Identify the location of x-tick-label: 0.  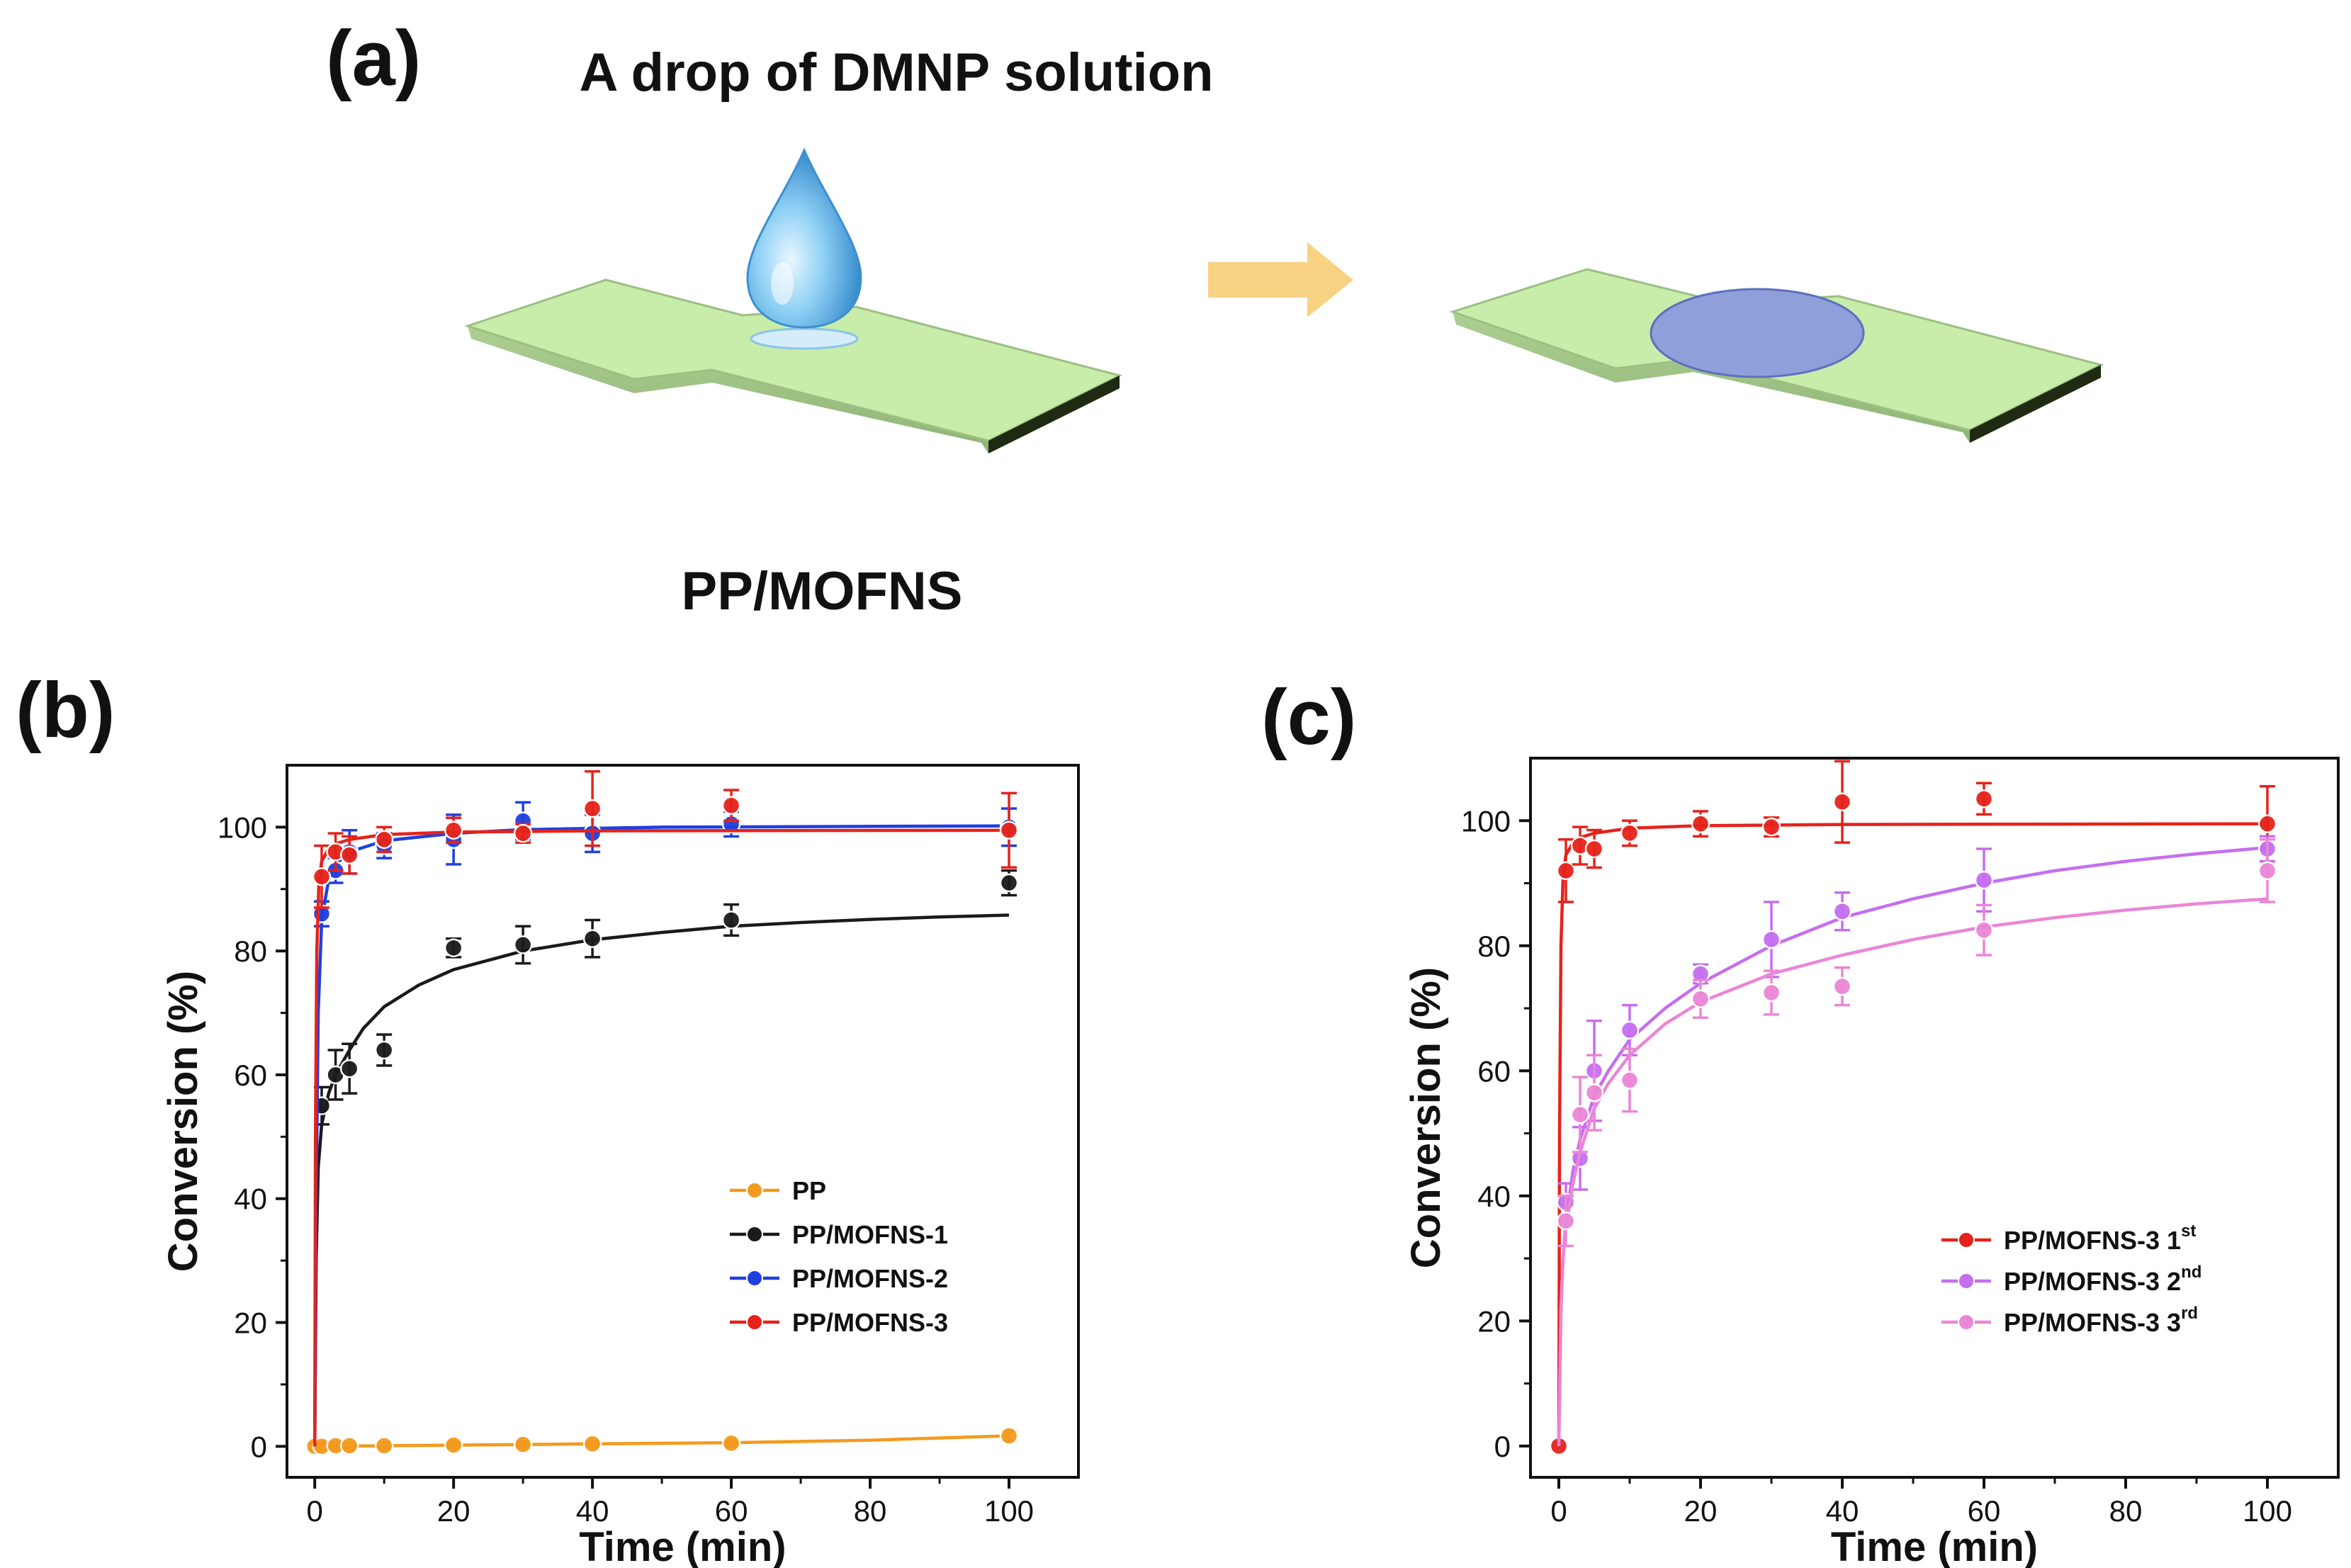
(315, 1511).